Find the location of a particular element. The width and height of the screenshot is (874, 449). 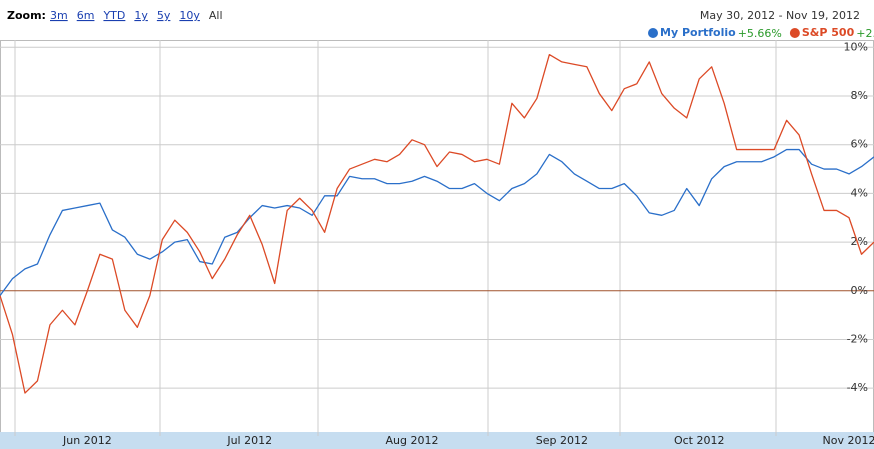

x-axis-band is located at coordinates (437, 440).